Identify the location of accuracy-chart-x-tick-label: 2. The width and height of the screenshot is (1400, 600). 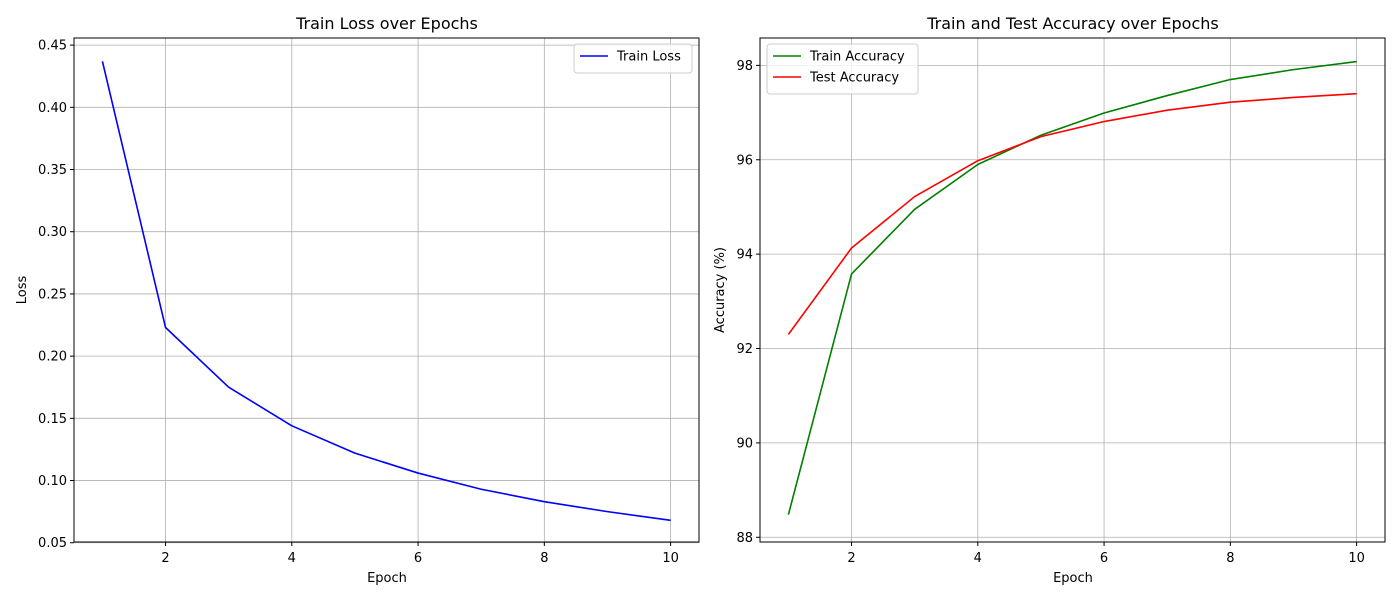
(851, 558).